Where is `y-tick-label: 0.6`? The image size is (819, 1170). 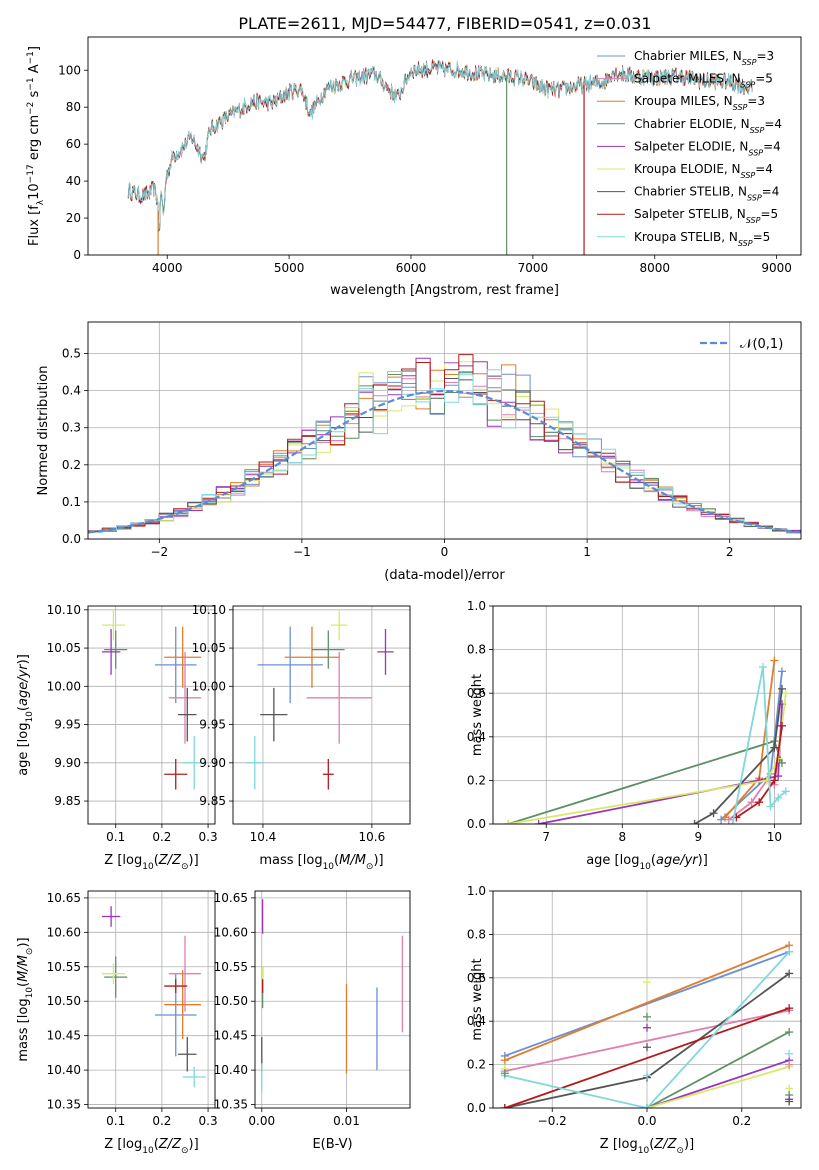 y-tick-label: 0.6 is located at coordinates (476, 693).